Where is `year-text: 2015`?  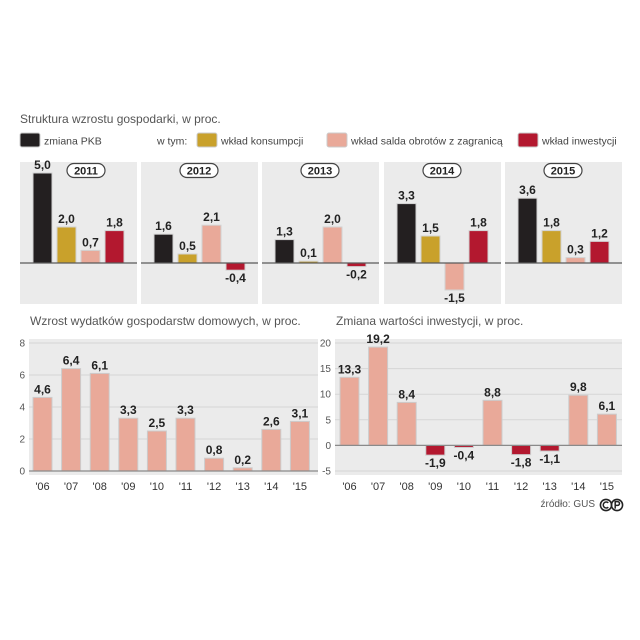 year-text: 2015 is located at coordinates (563, 172).